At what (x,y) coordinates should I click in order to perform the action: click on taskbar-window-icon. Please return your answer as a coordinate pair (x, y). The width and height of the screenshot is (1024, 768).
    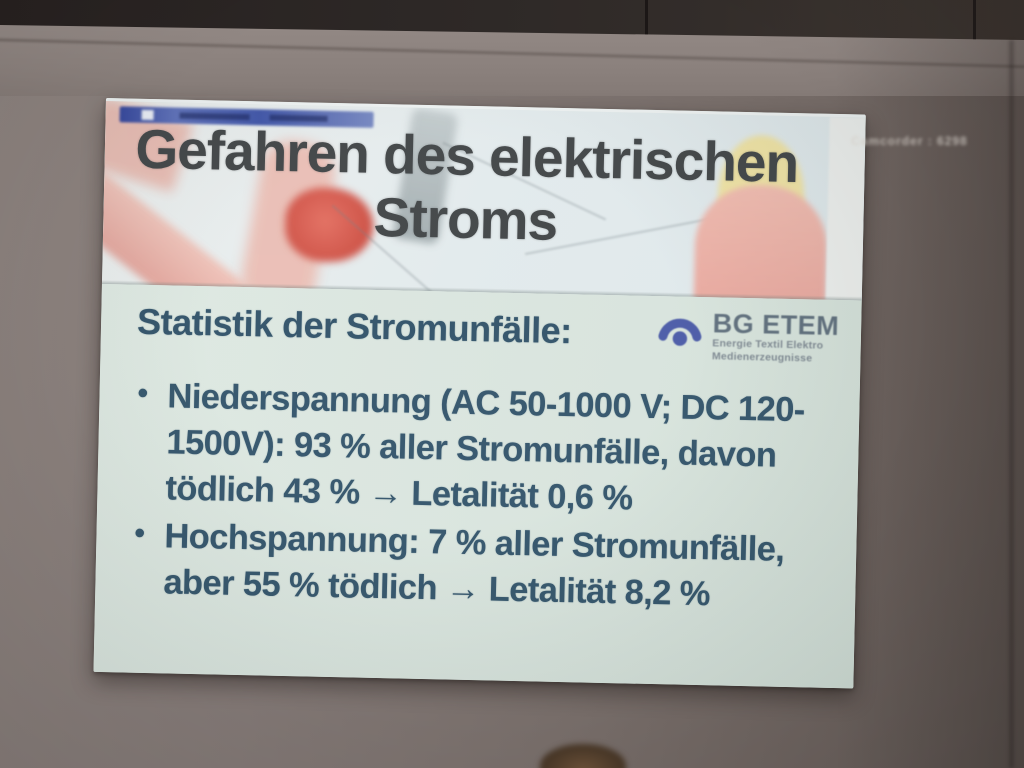
    Looking at the image, I should click on (147, 115).